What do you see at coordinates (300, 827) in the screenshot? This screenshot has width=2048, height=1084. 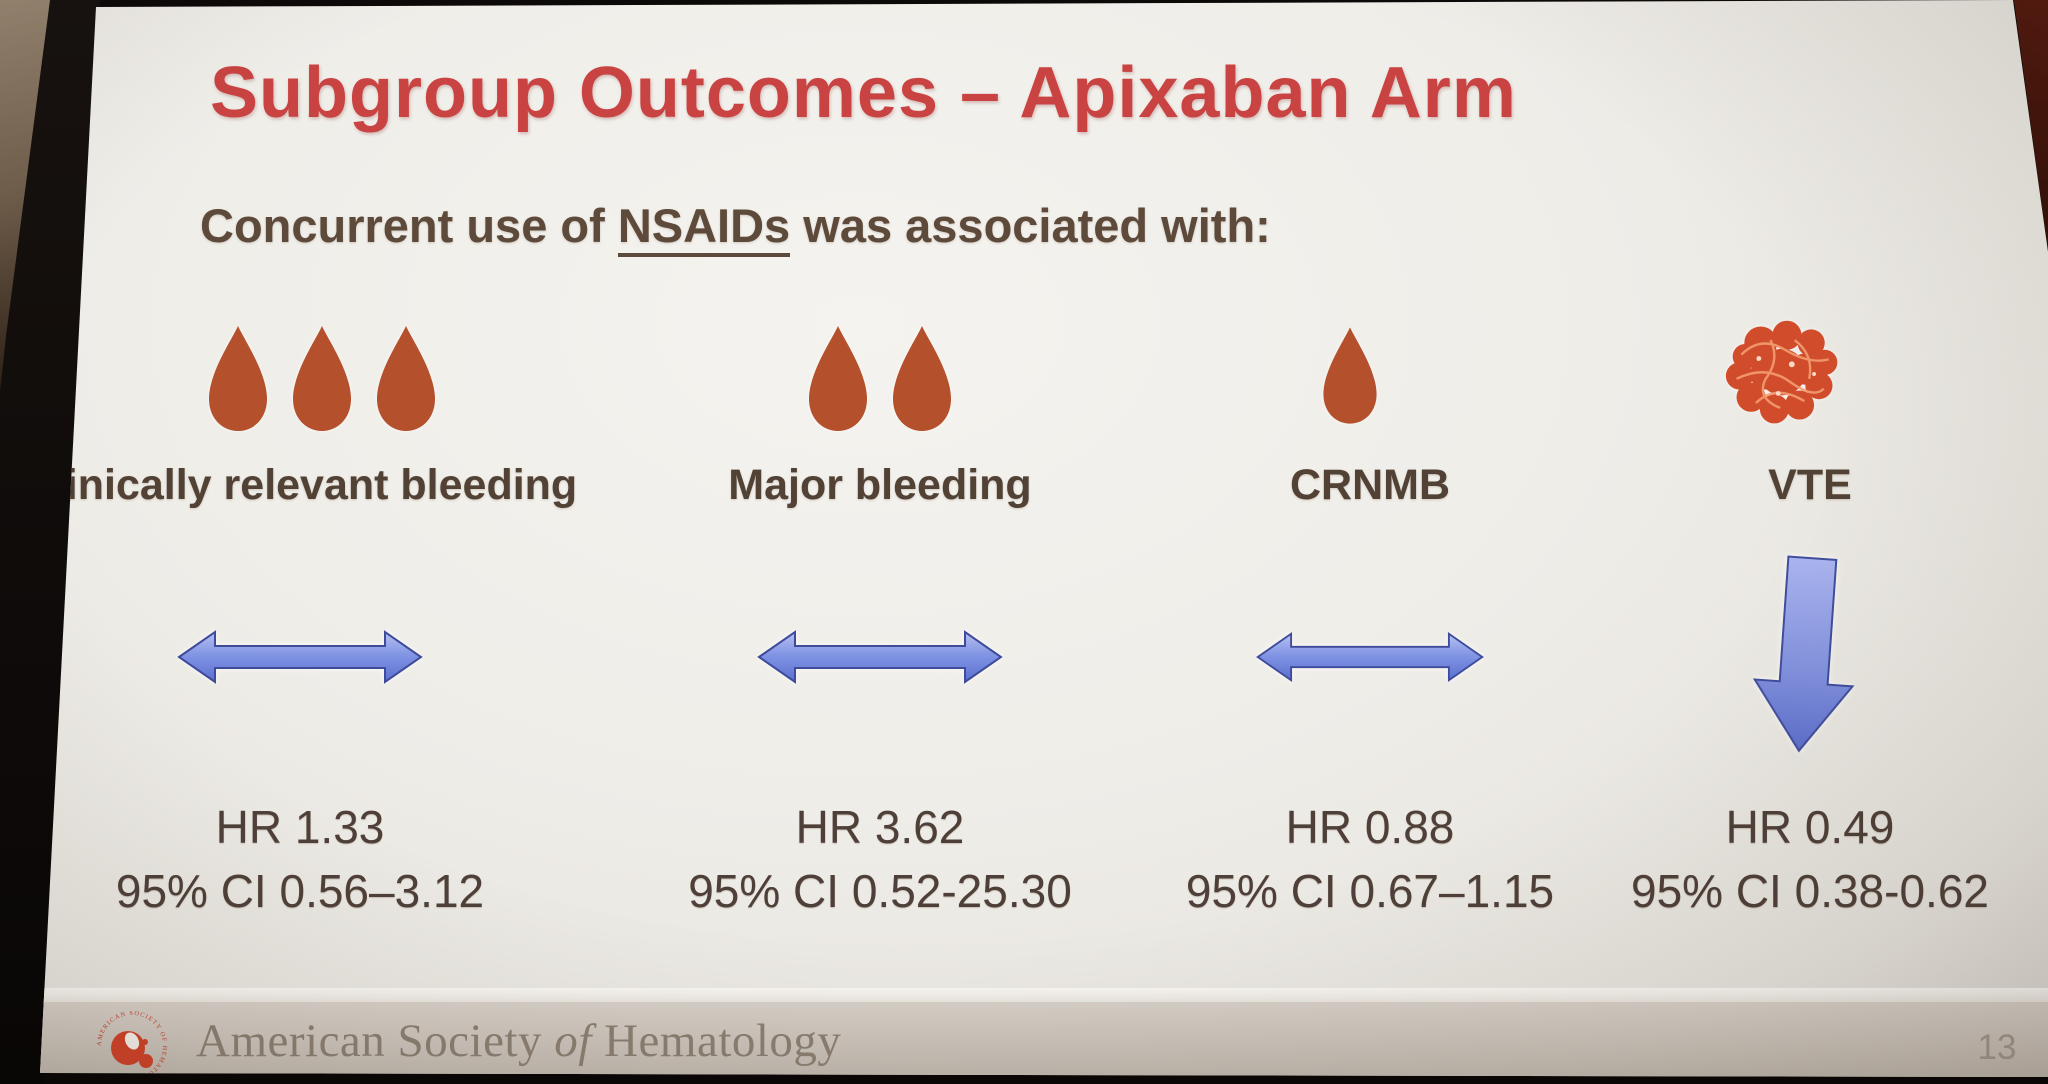 I see `hr-value: HR 1.33` at bounding box center [300, 827].